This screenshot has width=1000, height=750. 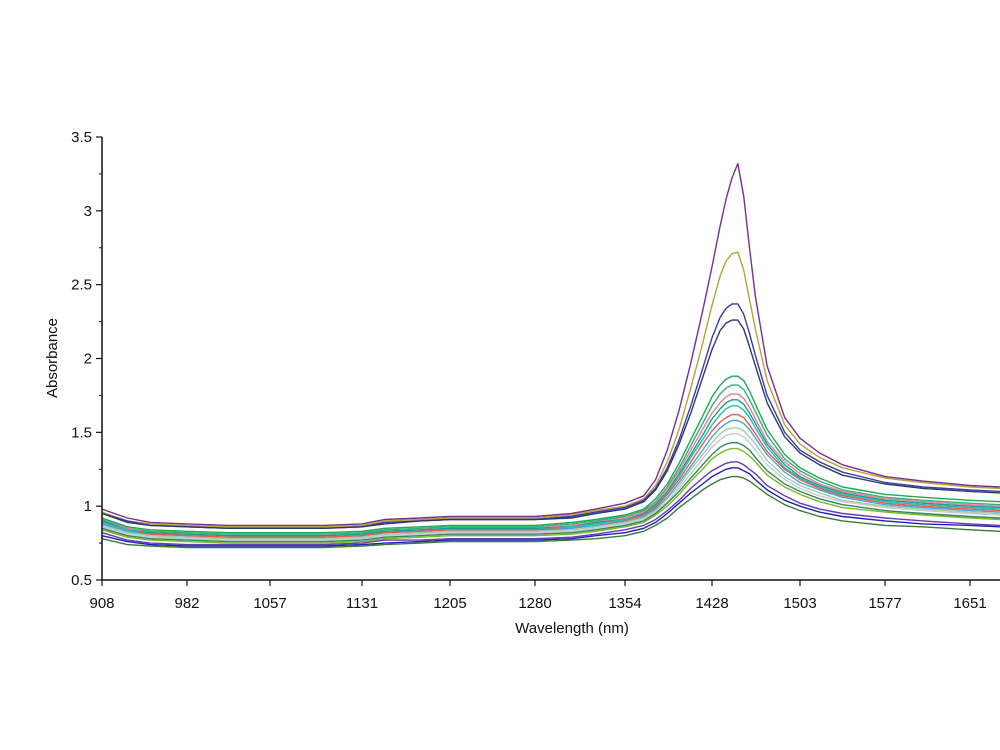 What do you see at coordinates (52, 358) in the screenshot?
I see `y-axis-title: Absorbance` at bounding box center [52, 358].